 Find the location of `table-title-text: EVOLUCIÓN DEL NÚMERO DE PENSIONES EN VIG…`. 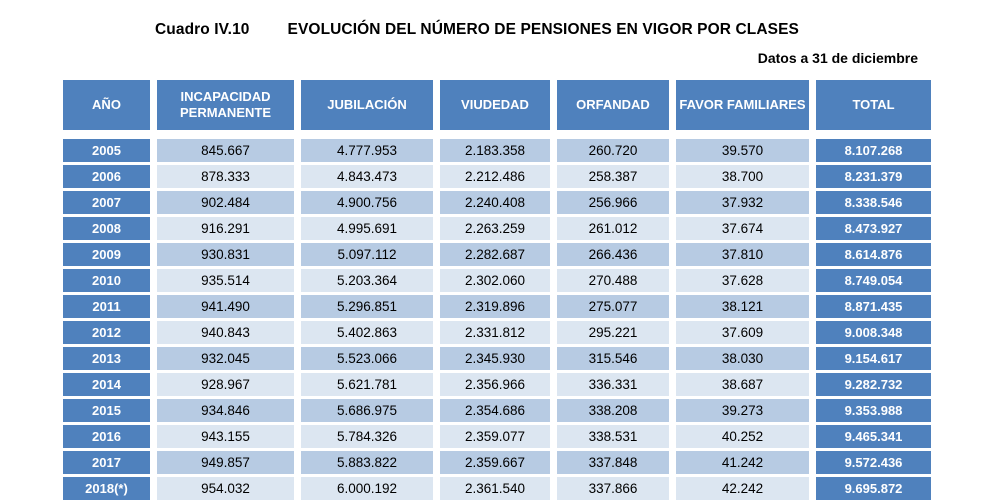

table-title-text: EVOLUCIÓN DEL NÚMERO DE PENSIONES EN VIG… is located at coordinates (543, 29).